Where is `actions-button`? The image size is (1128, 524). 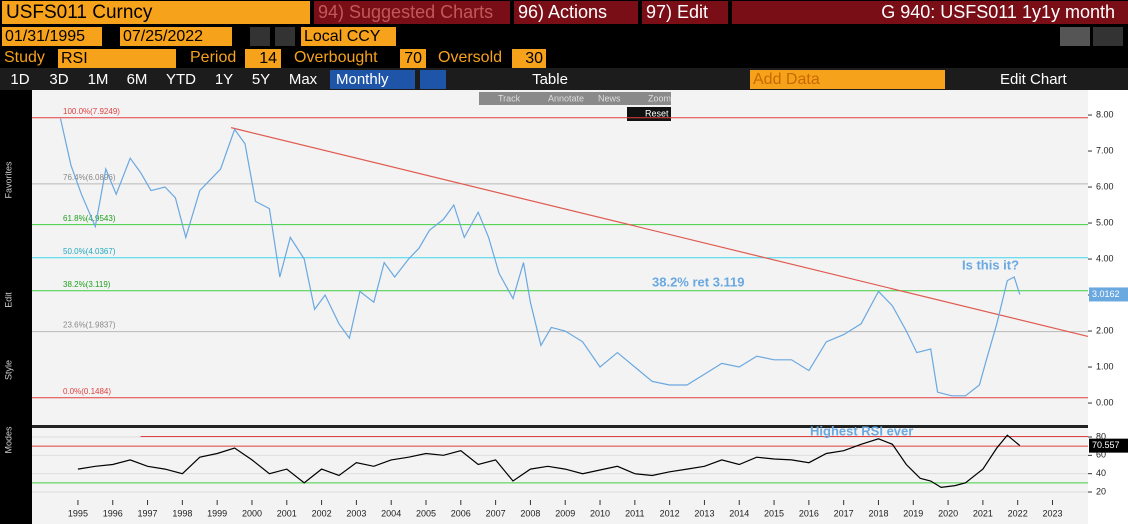 actions-button is located at coordinates (576, 12).